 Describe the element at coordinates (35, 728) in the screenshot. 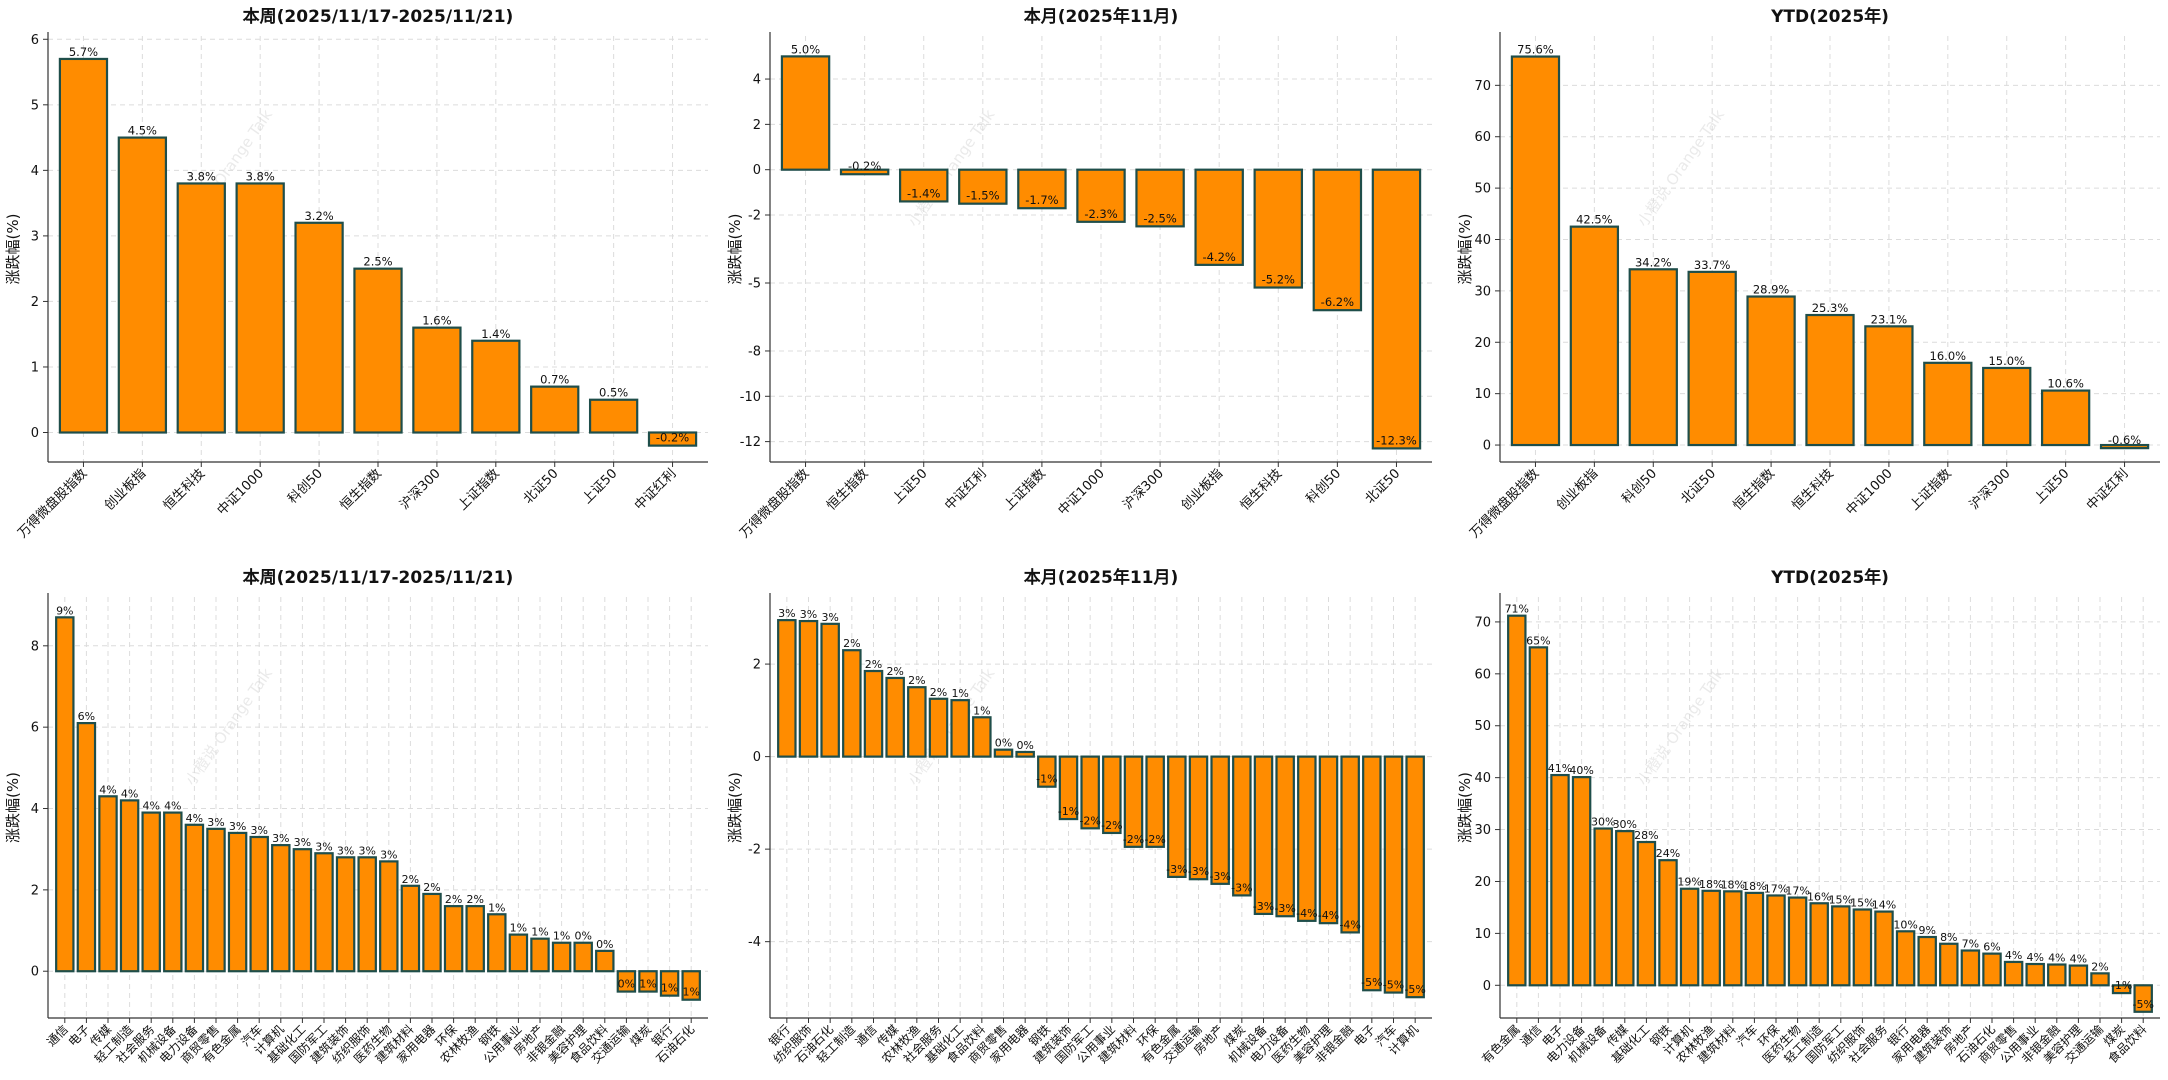

I see `y-tick-label: 6` at that location.